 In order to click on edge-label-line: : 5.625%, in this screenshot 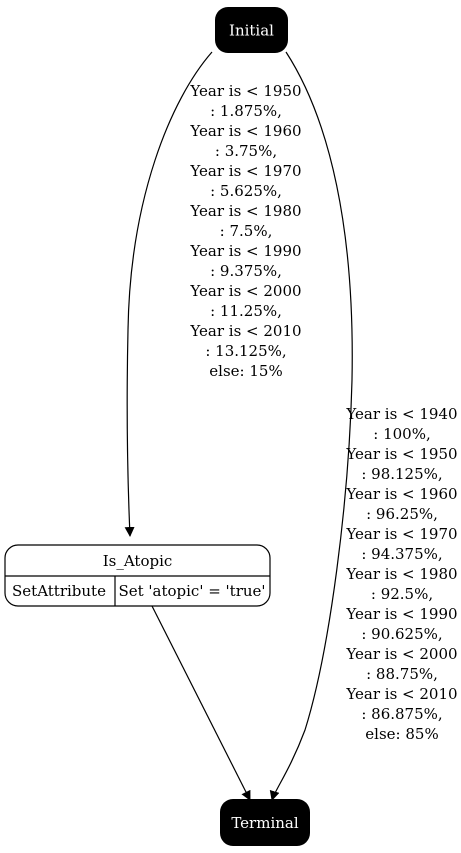, I will do `click(246, 191)`.